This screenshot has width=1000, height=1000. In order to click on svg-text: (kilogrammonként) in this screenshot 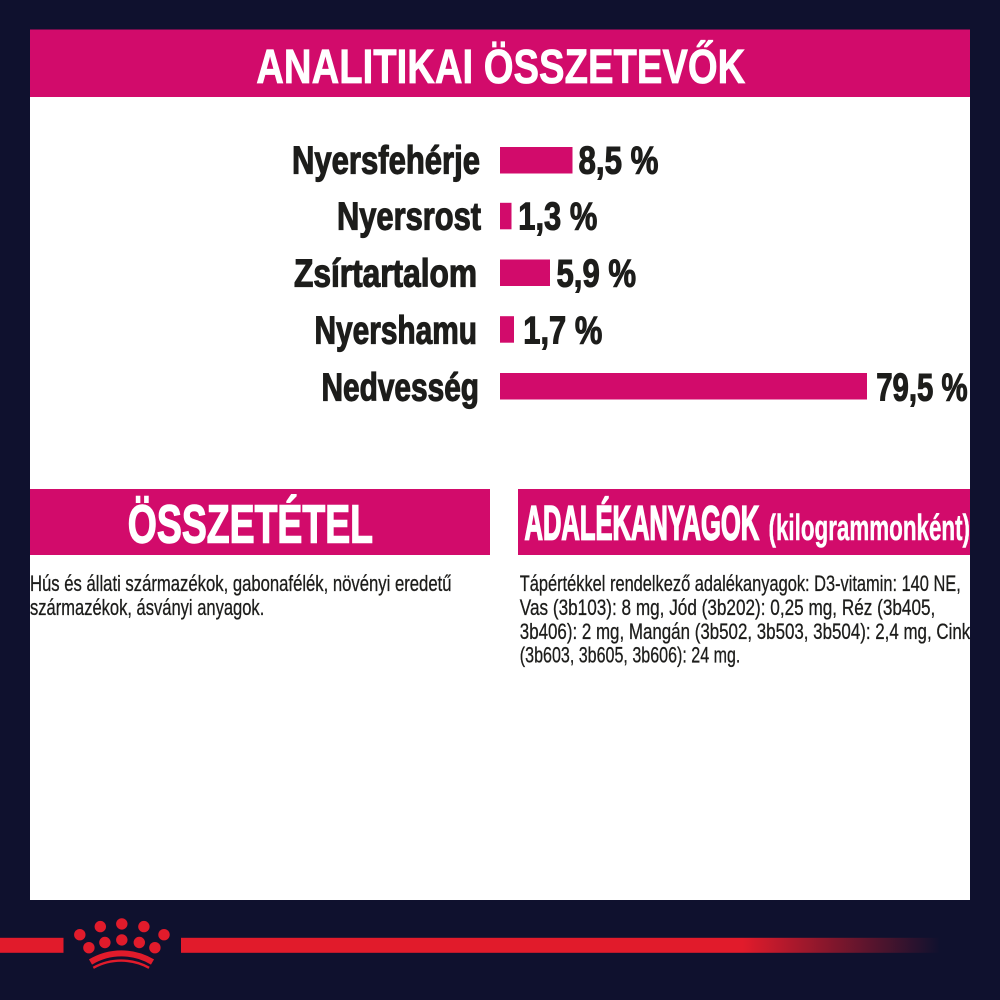, I will do `click(870, 527)`.